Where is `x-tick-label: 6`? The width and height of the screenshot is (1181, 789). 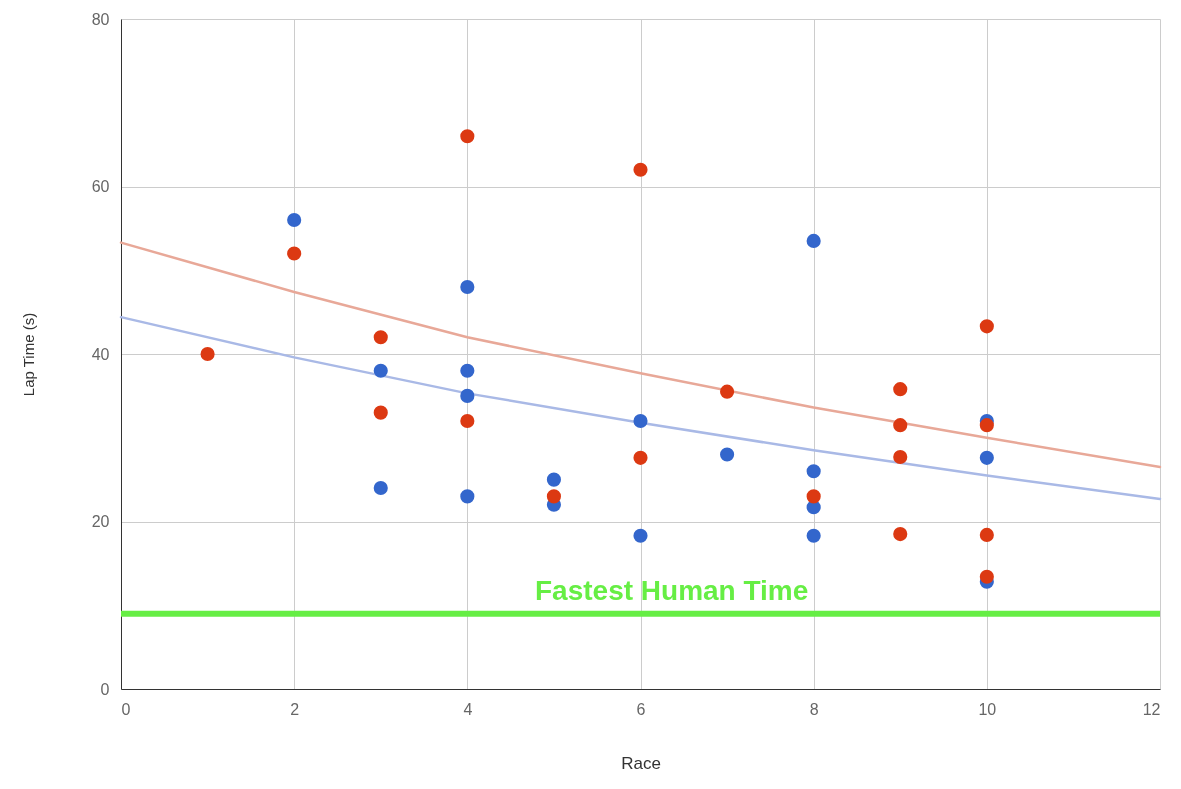
x-tick-label: 6 is located at coordinates (641, 709).